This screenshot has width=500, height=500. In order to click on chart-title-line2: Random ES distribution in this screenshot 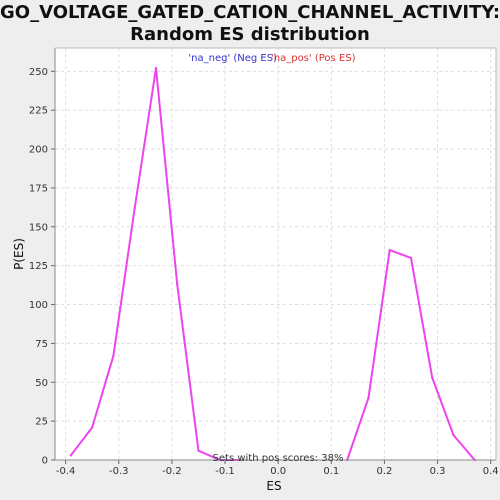, I will do `click(250, 34)`.